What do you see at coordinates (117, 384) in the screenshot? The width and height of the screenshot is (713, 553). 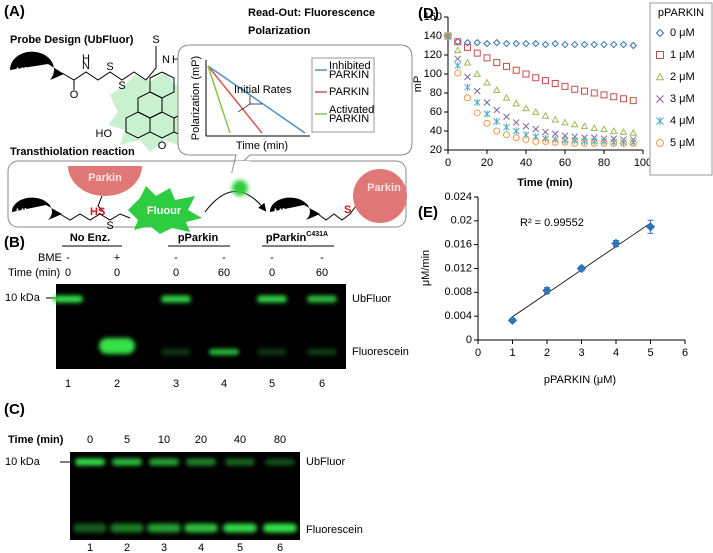 I see `lane-number: 2` at bounding box center [117, 384].